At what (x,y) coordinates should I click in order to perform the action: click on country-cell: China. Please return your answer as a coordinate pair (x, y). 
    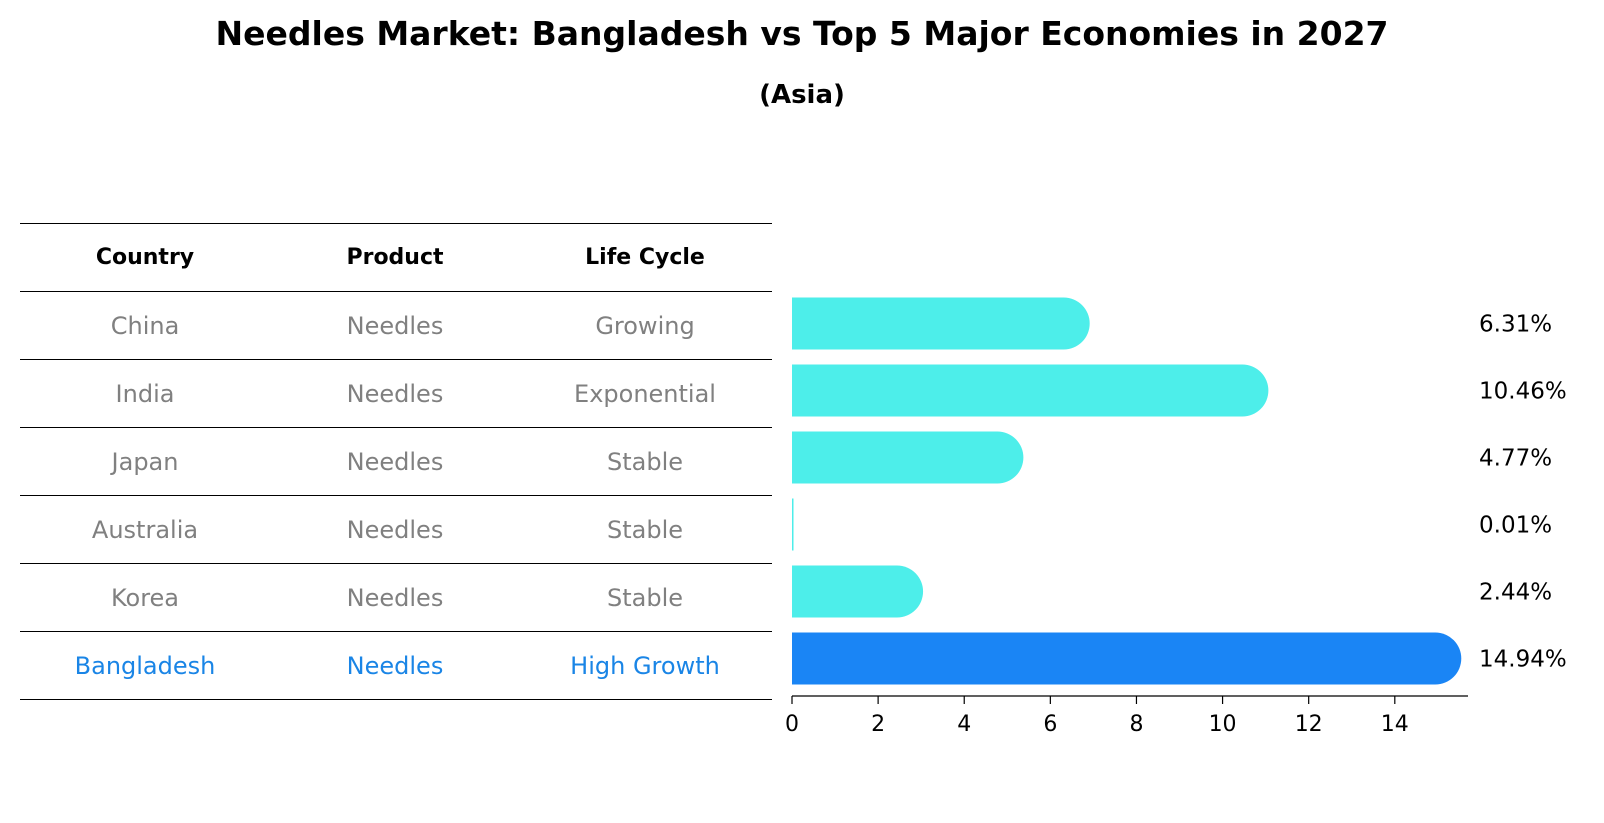
    Looking at the image, I should click on (145, 325).